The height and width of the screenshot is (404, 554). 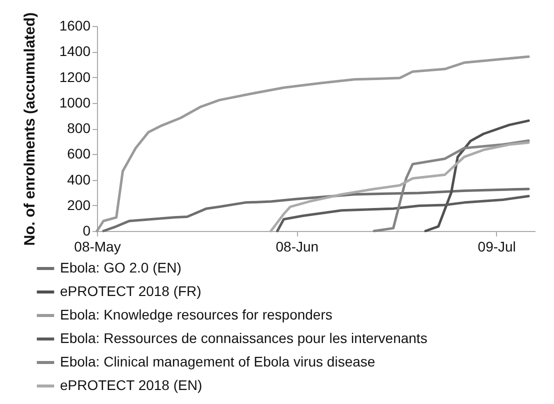 What do you see at coordinates (131, 291) in the screenshot?
I see `legend-label: ePROTECT 2018 (FR)` at bounding box center [131, 291].